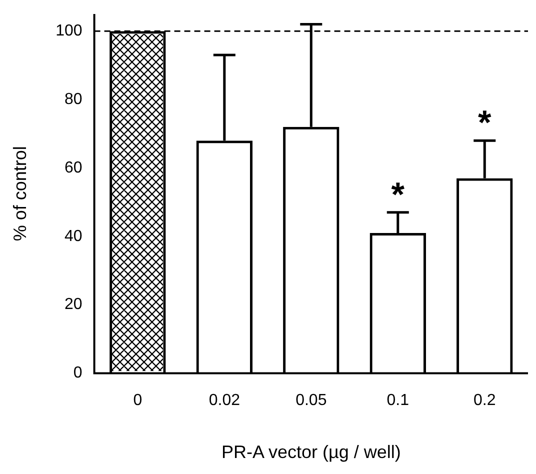  What do you see at coordinates (398, 401) in the screenshot?
I see `x-tick-label: 0.1` at bounding box center [398, 401].